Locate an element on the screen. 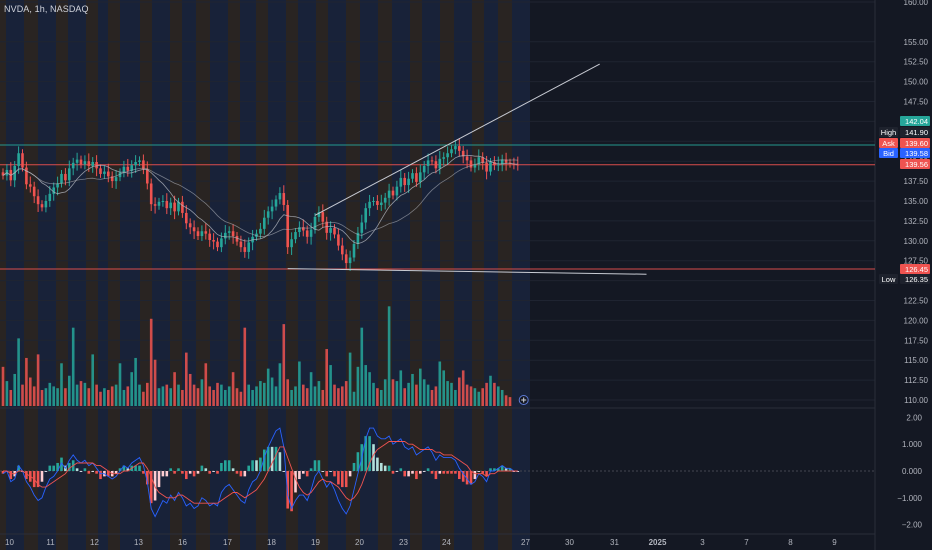 This screenshot has width=932, height=550. price-tag-value: 126.35 is located at coordinates (916, 279).